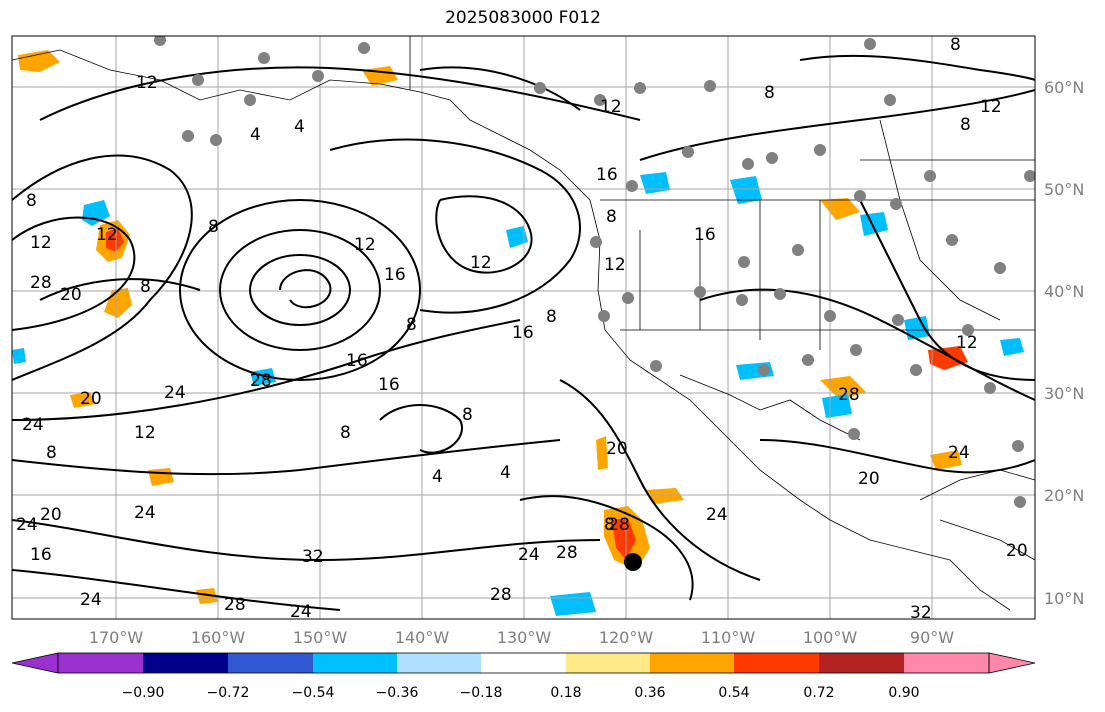  I want to click on lat-label-40n: 40°N, so click(1064, 291).